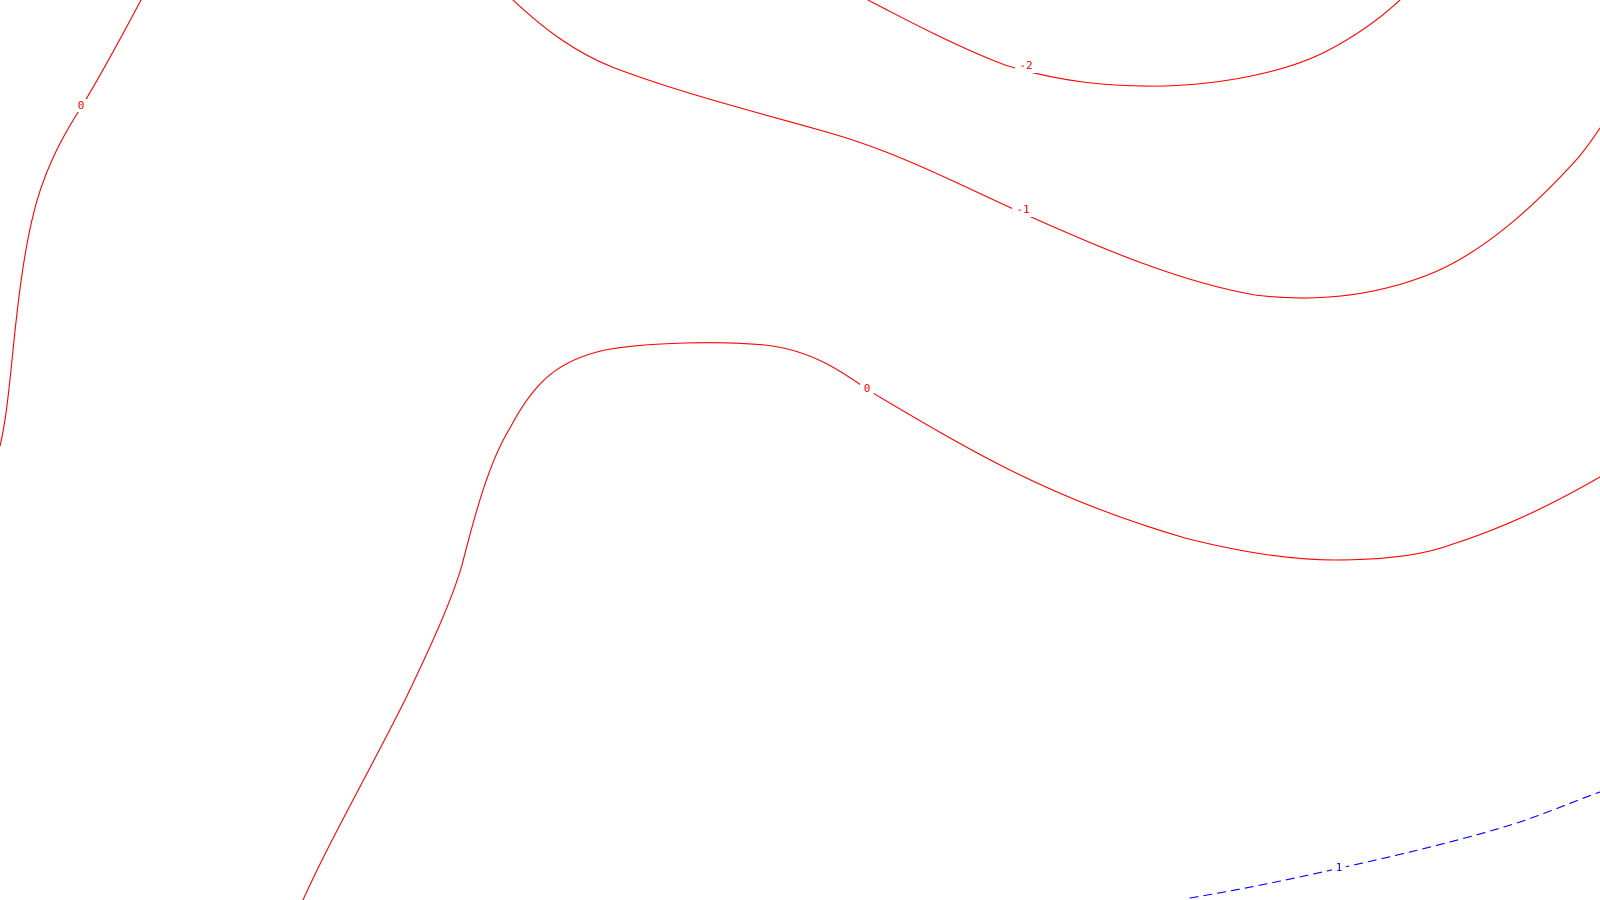 The image size is (1600, 900). What do you see at coordinates (81, 105) in the screenshot?
I see `contour-label-0-left: 0` at bounding box center [81, 105].